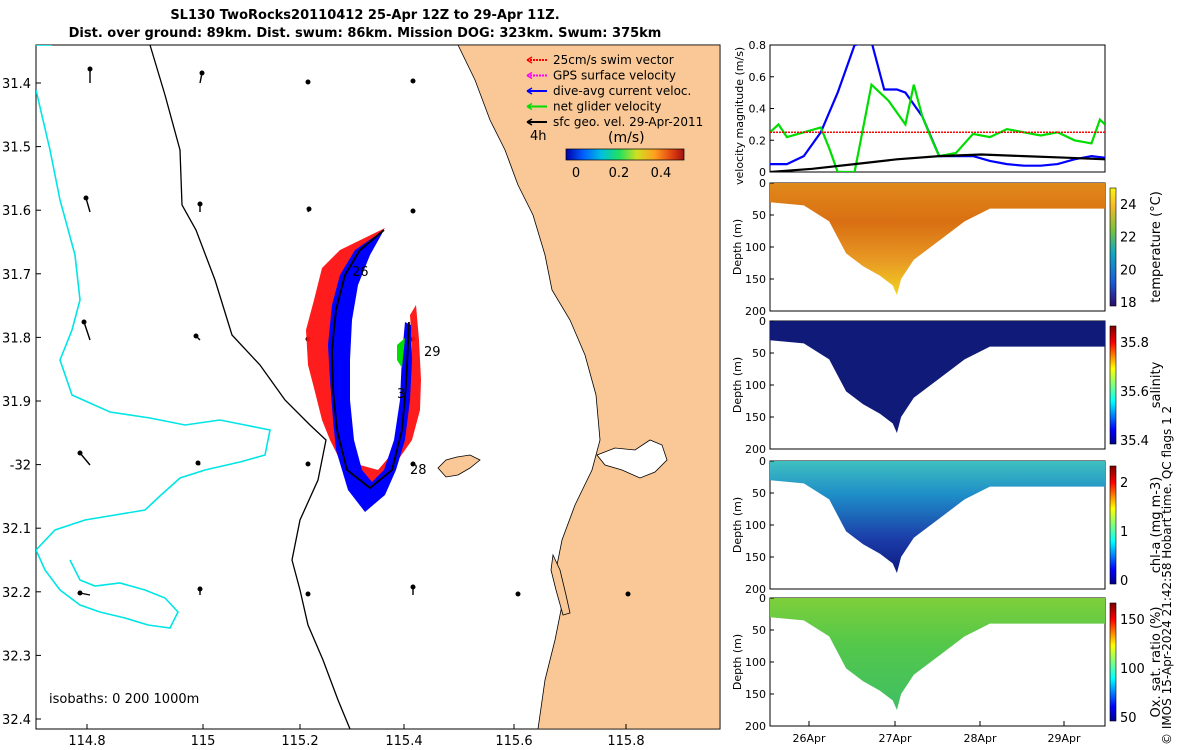  I want to click on velocity-ytick-label: 0.6, so click(758, 77).